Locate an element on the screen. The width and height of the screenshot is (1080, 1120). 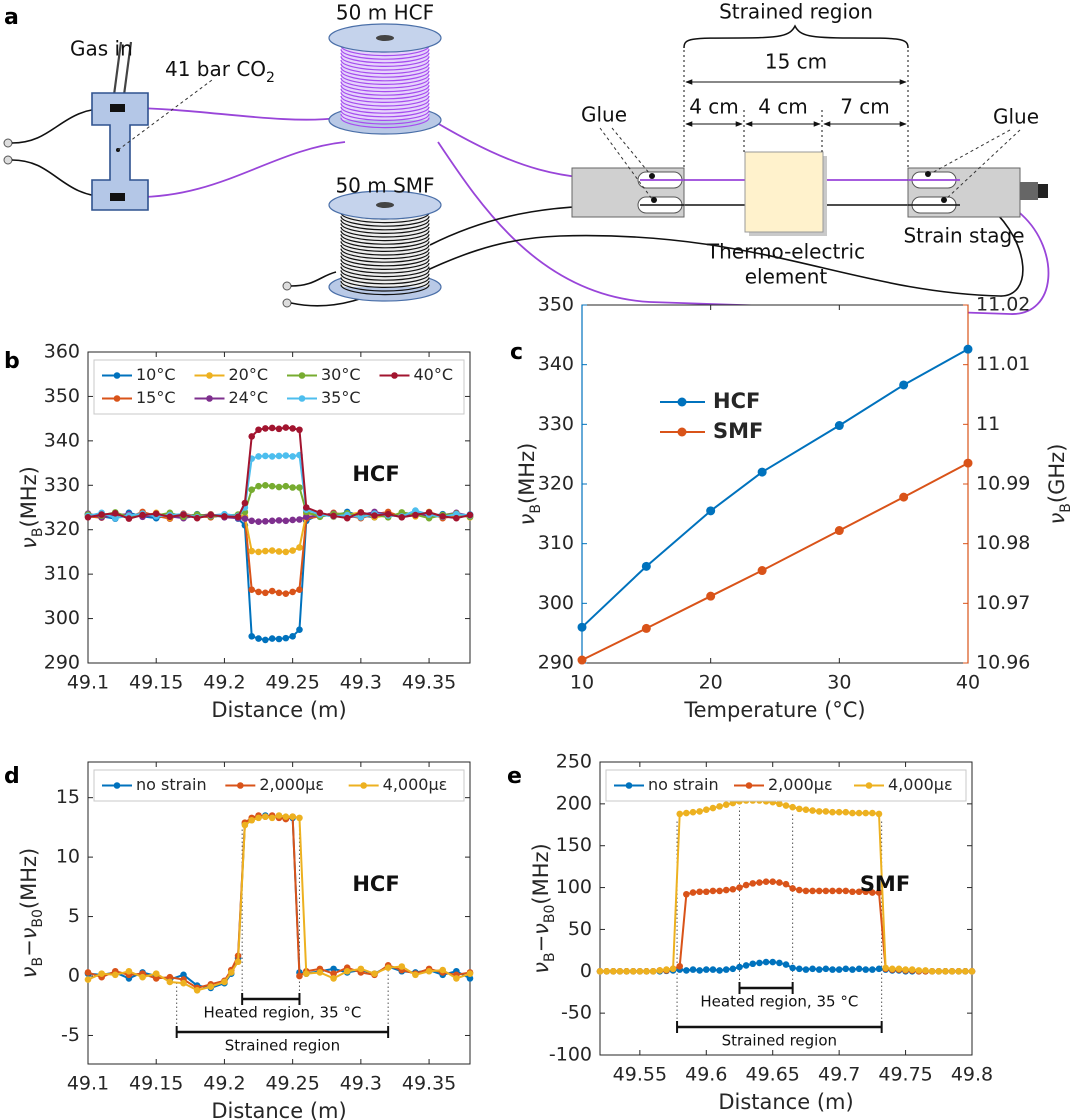
axis-label-part: ν is located at coordinates (527, 519).